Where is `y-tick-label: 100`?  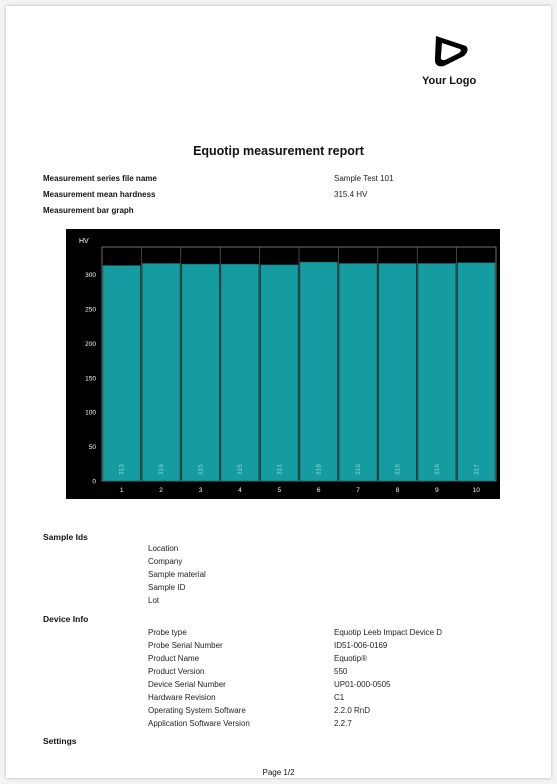 y-tick-label: 100 is located at coordinates (90, 413).